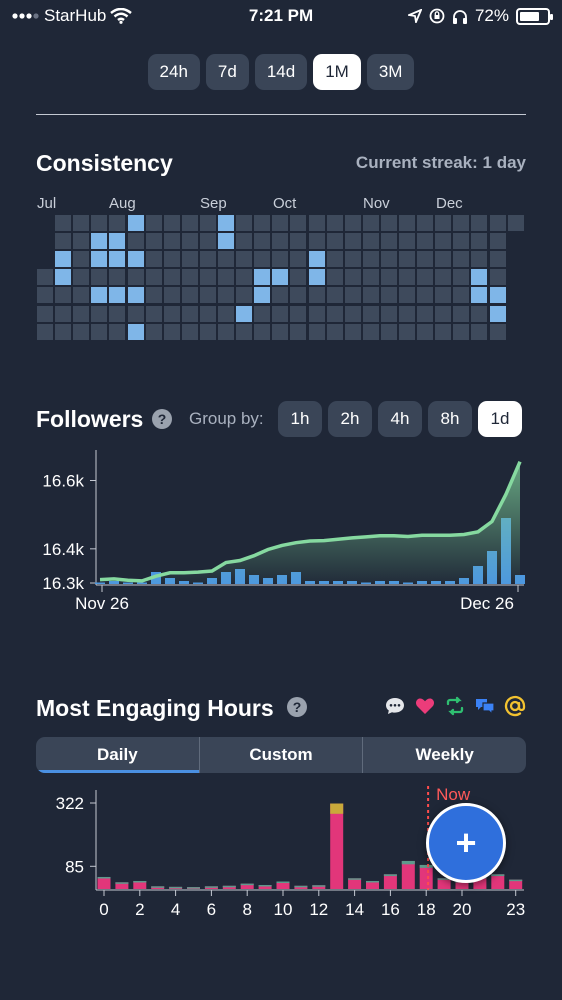  I want to click on like-icon, so click(425, 706).